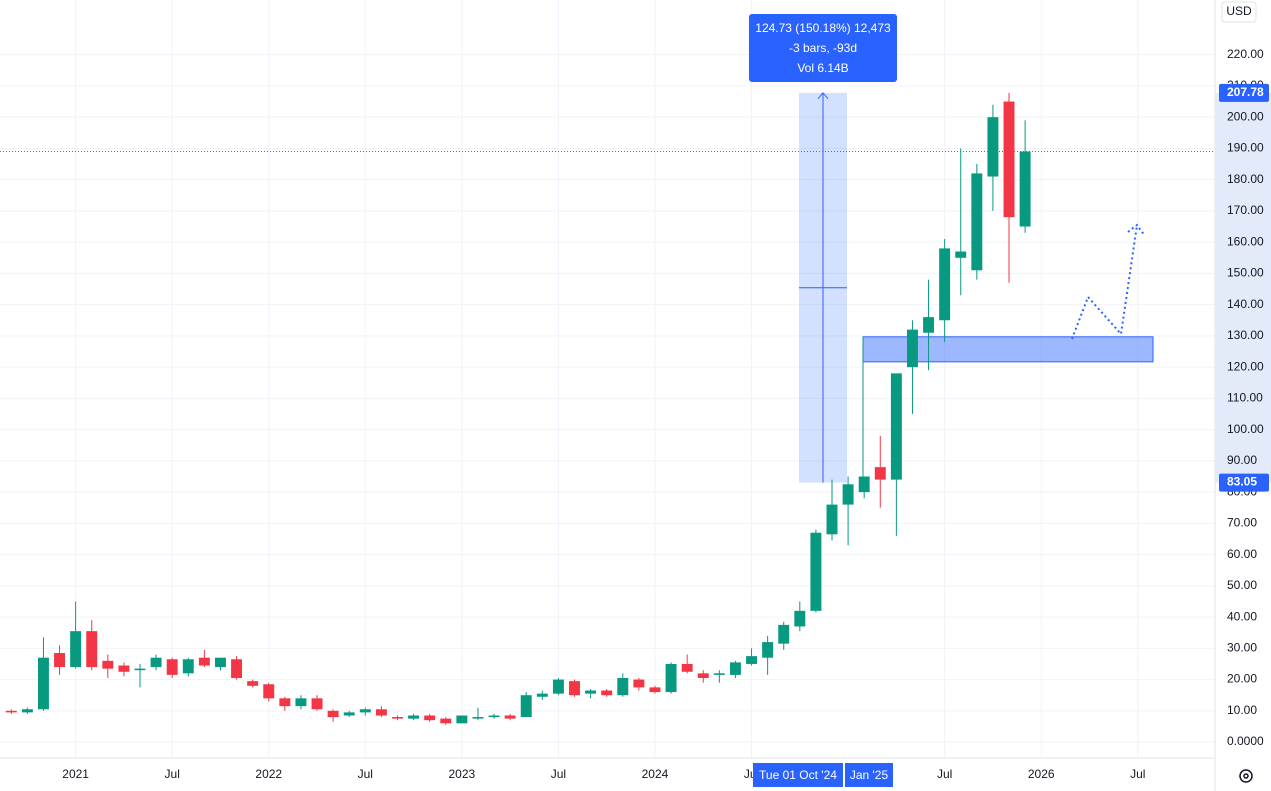  What do you see at coordinates (1245, 429) in the screenshot?
I see `y-tick-label: 100.00` at bounding box center [1245, 429].